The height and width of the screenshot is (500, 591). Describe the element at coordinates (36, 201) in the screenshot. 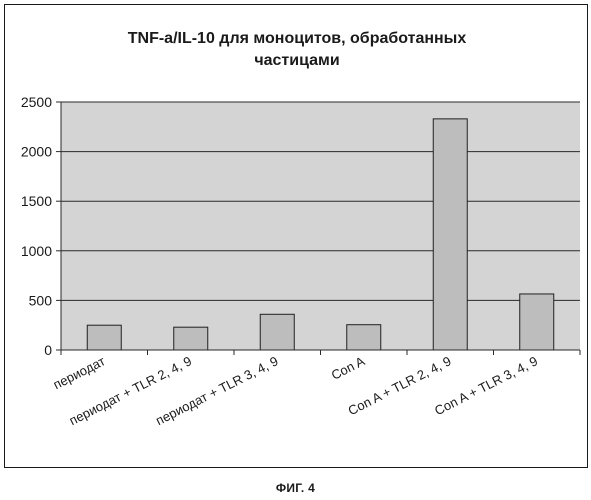

I see `y-tick-label: 1500` at that location.